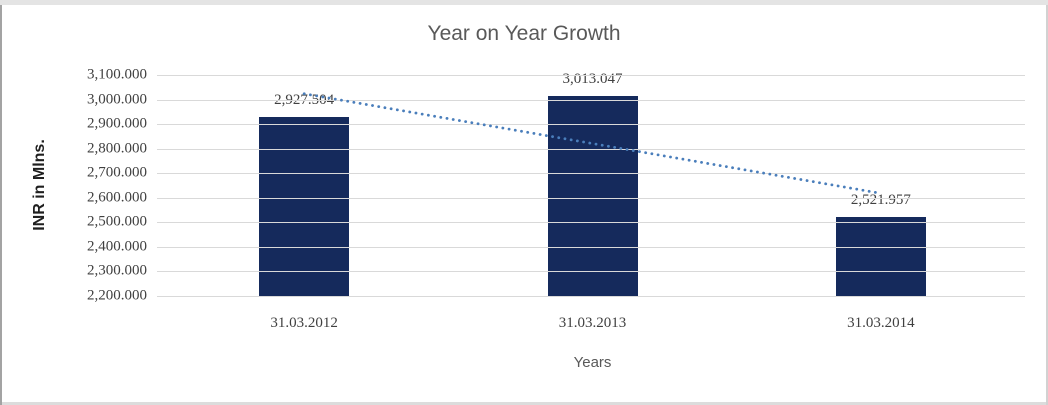  I want to click on x-category-label: 31.03.2014, so click(881, 323).